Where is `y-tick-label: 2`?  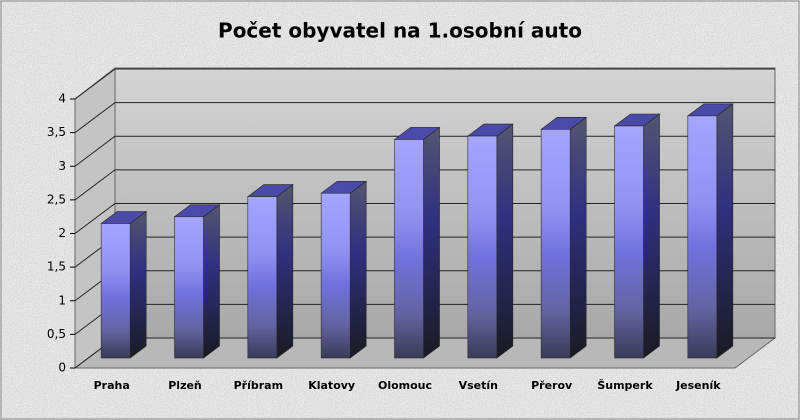
y-tick-label: 2 is located at coordinates (62, 233).